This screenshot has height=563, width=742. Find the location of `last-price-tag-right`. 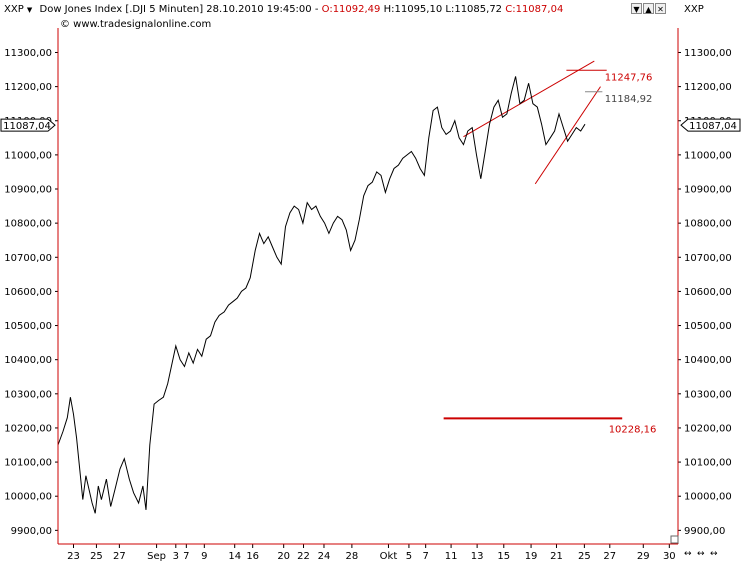

last-price-tag-right is located at coordinates (710, 125).